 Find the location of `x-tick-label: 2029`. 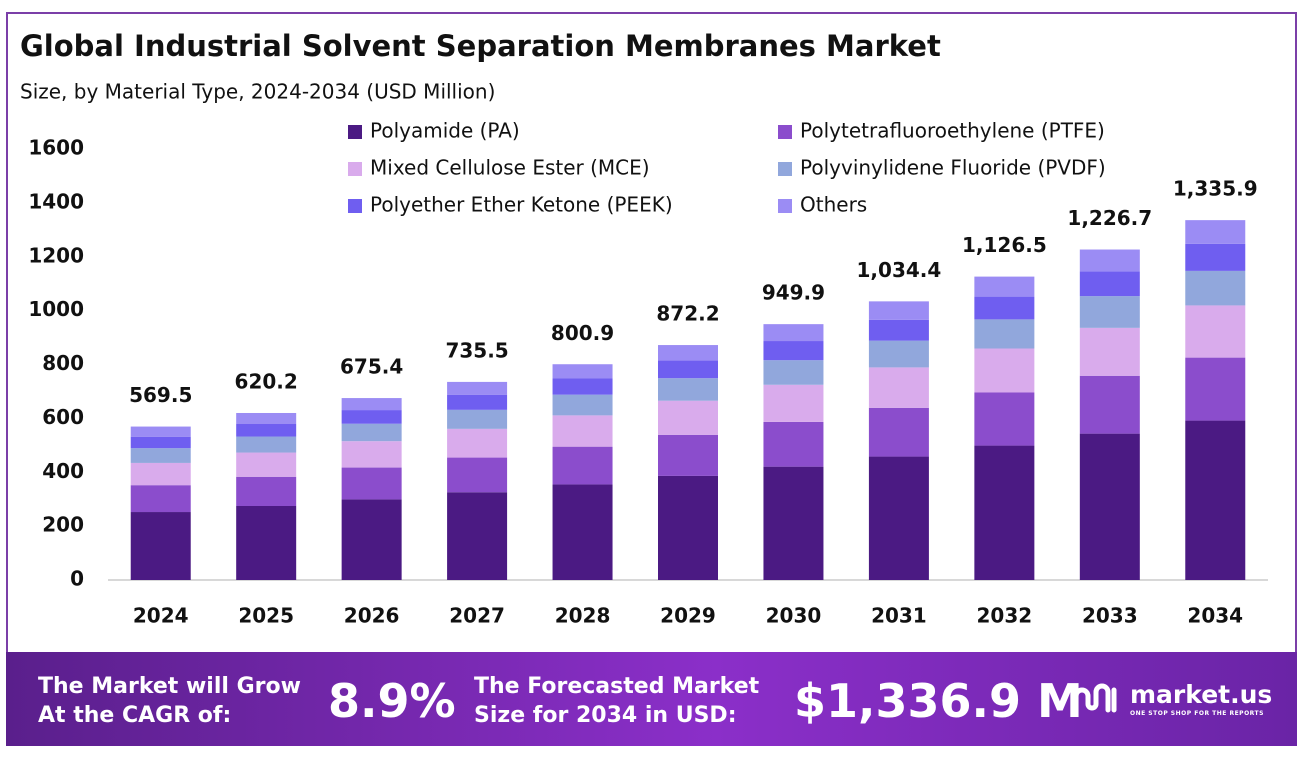

x-tick-label: 2029 is located at coordinates (688, 616).